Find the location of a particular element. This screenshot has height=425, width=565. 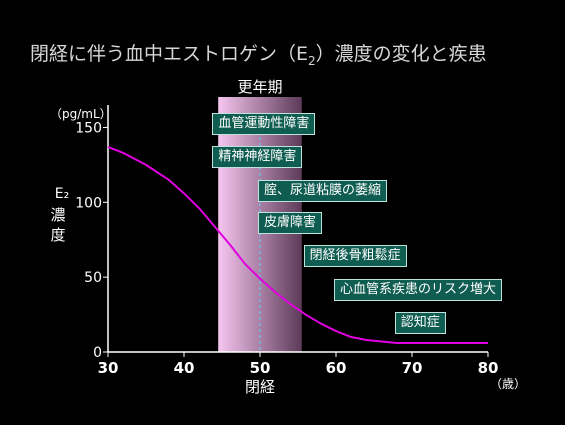

x-tick-label: 40 is located at coordinates (184, 368).